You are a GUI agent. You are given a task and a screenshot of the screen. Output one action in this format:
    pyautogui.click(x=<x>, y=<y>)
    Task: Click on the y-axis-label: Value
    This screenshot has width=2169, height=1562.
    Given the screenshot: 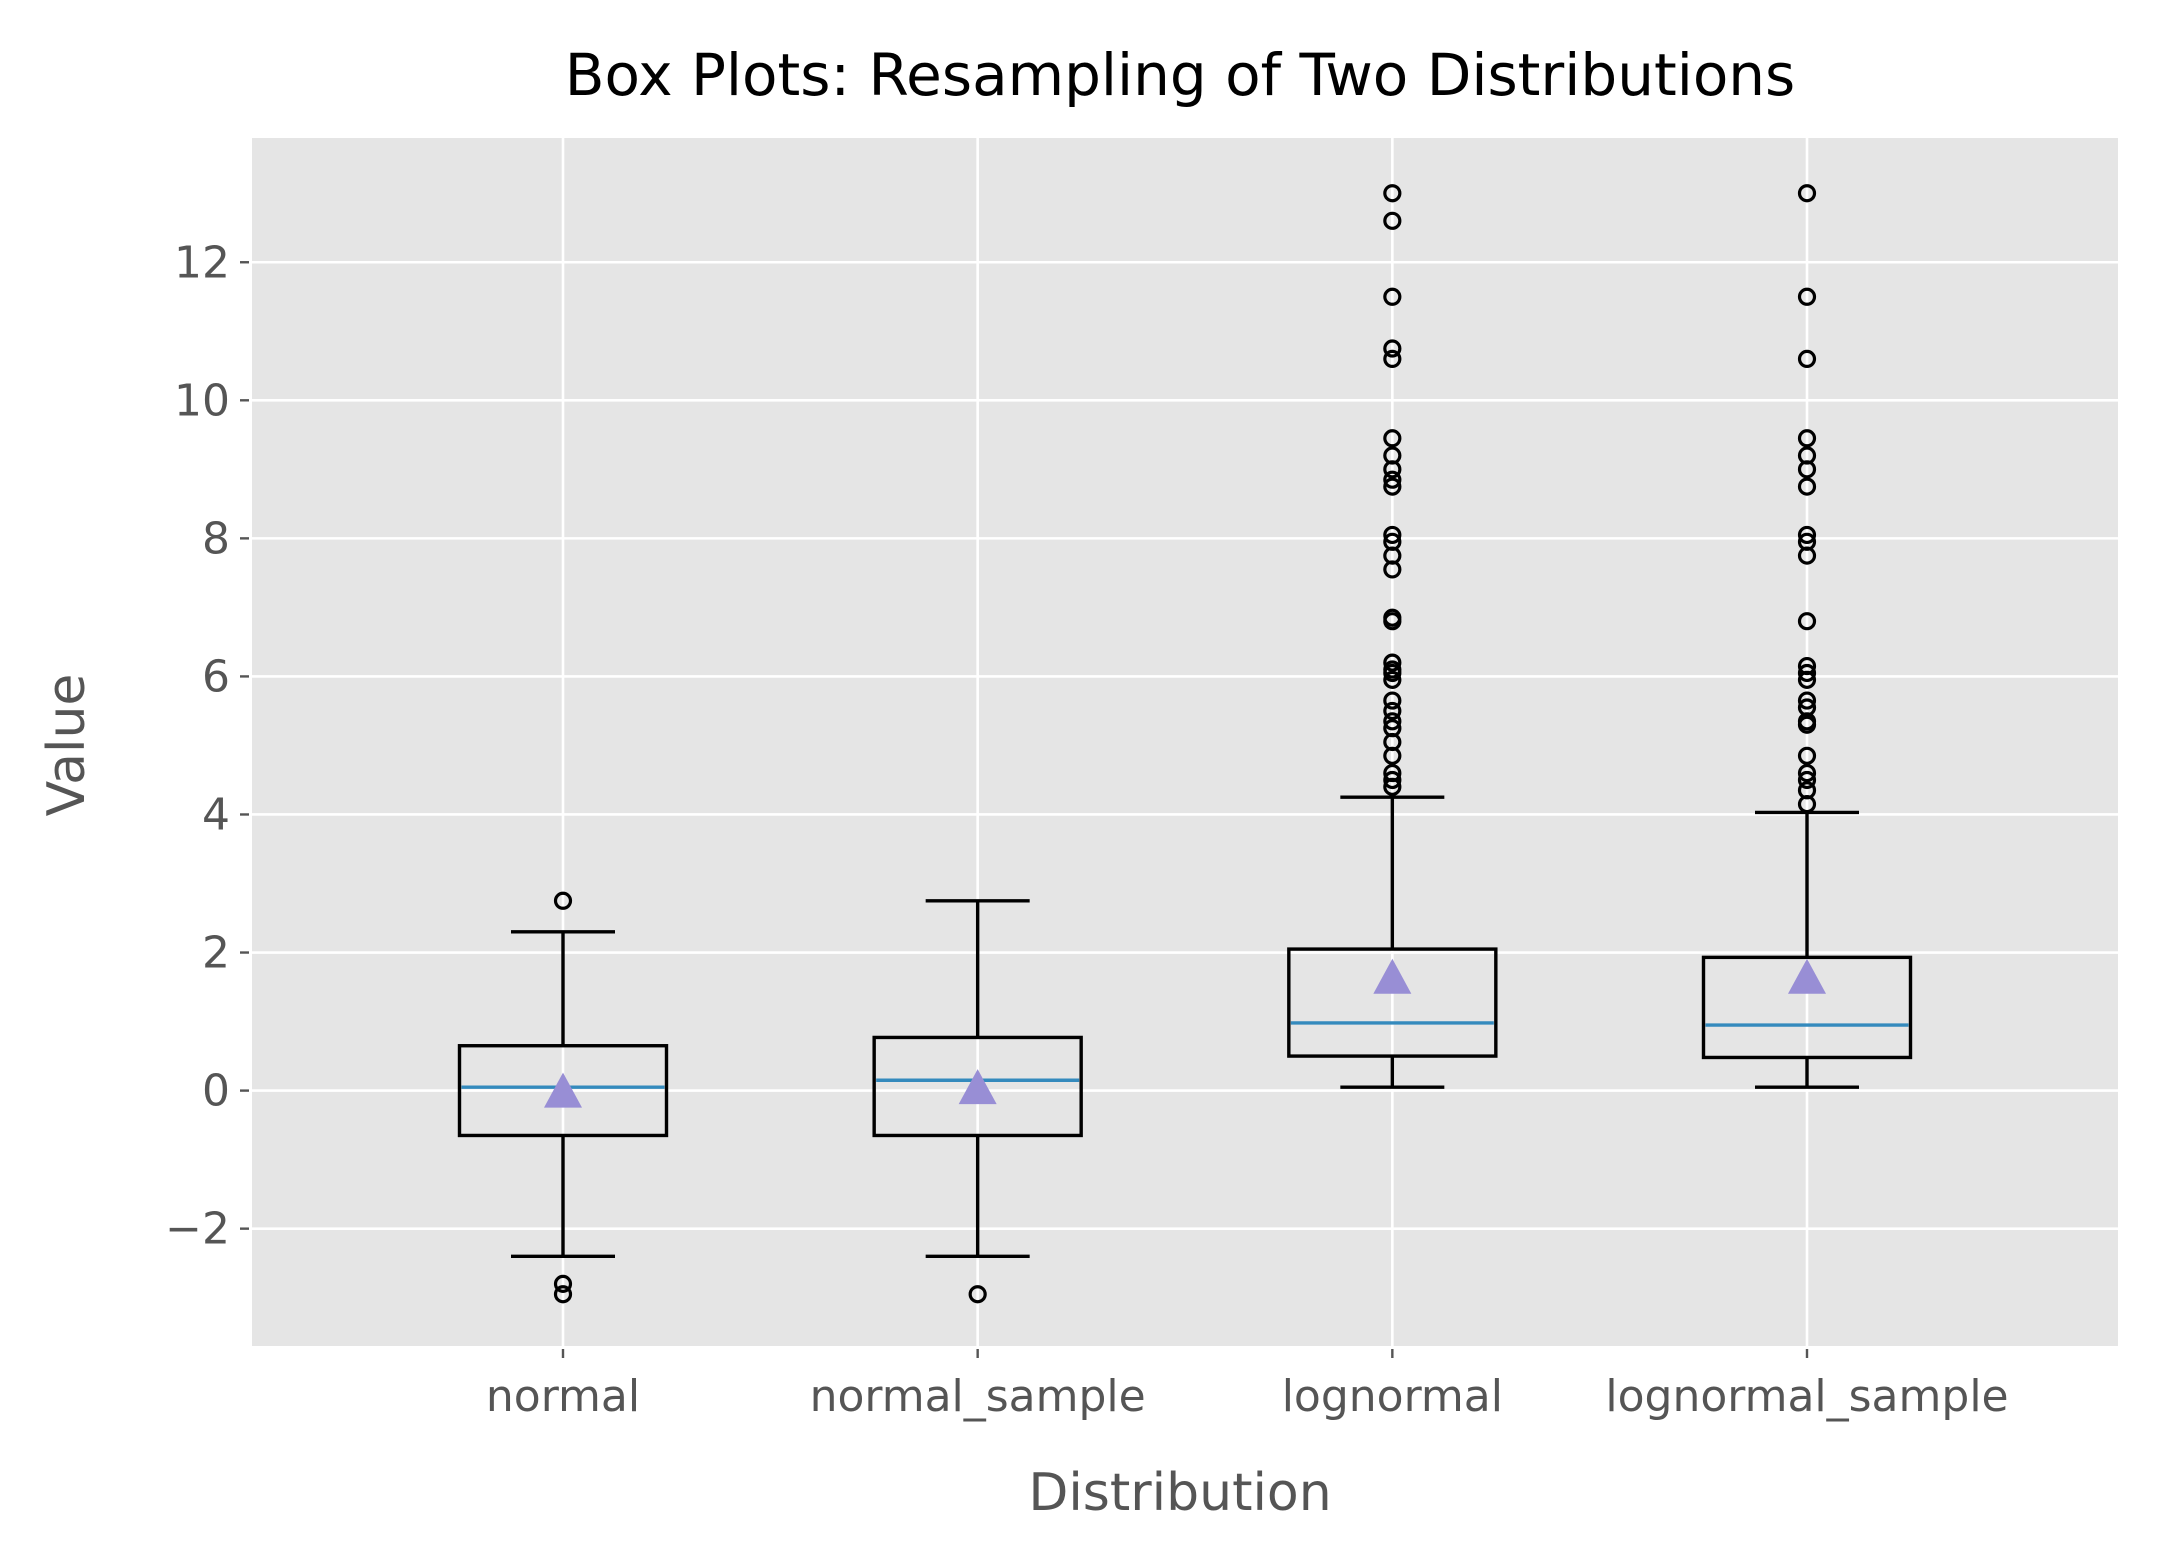 What is the action you would take?
    pyautogui.click(x=67, y=745)
    